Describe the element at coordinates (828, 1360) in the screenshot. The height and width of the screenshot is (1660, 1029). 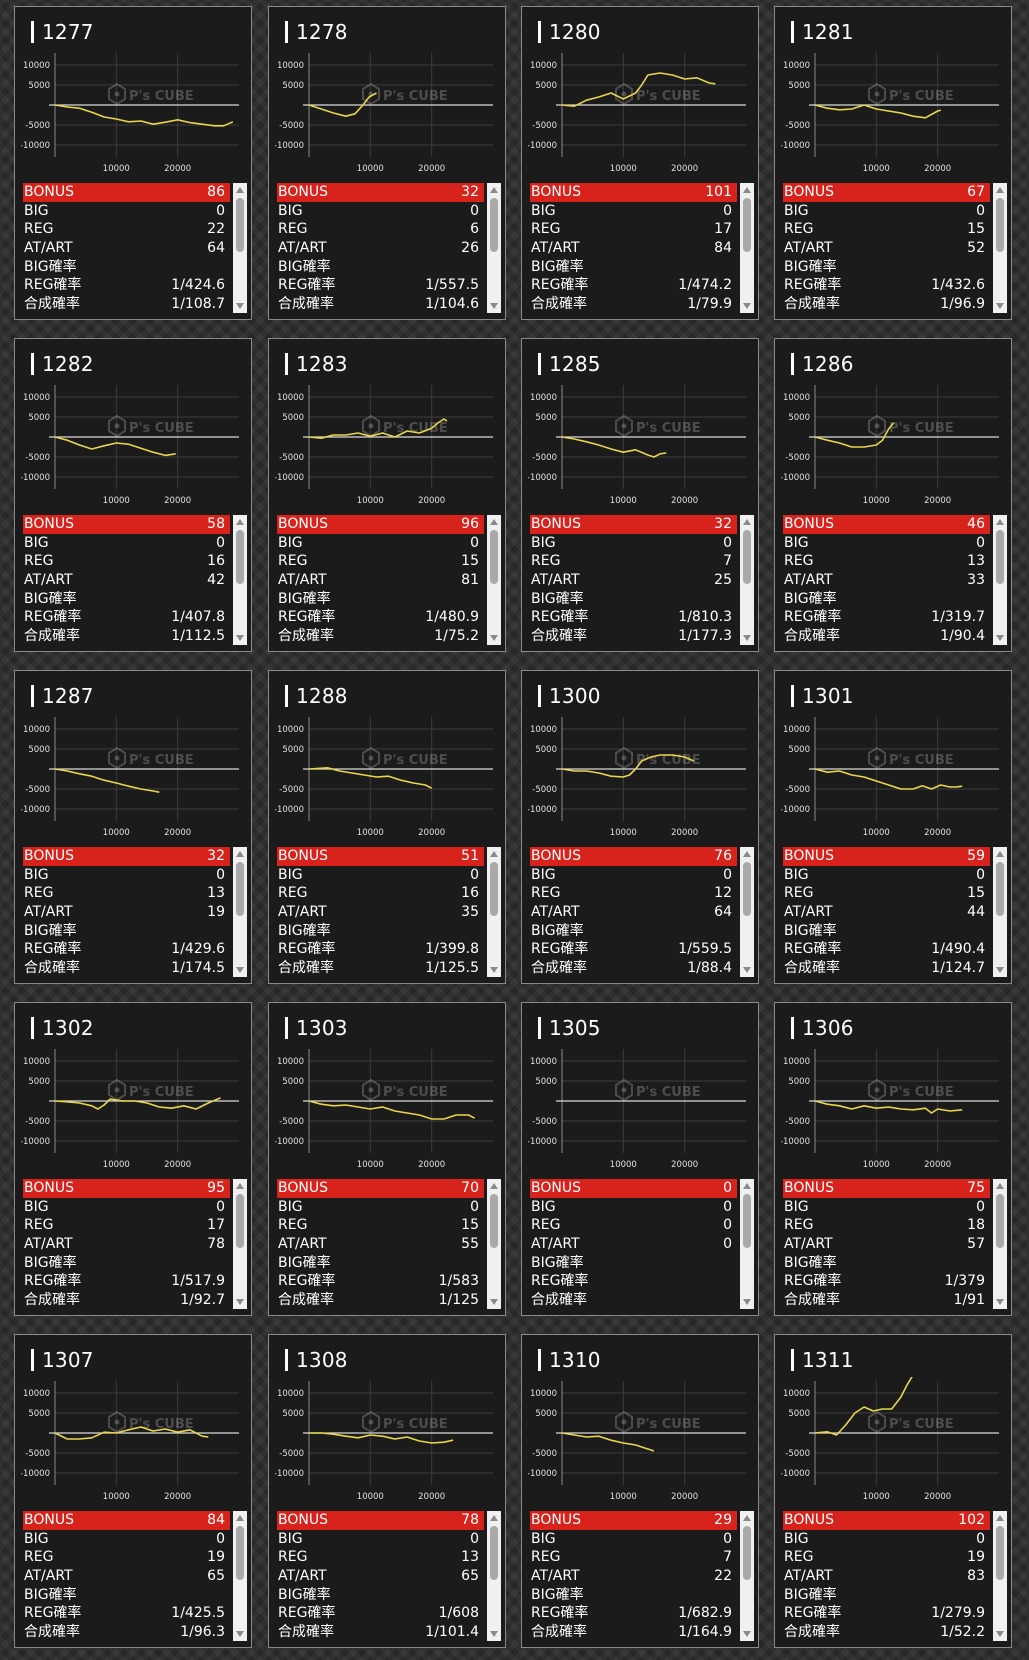
I see `machine-number: 1311` at that location.